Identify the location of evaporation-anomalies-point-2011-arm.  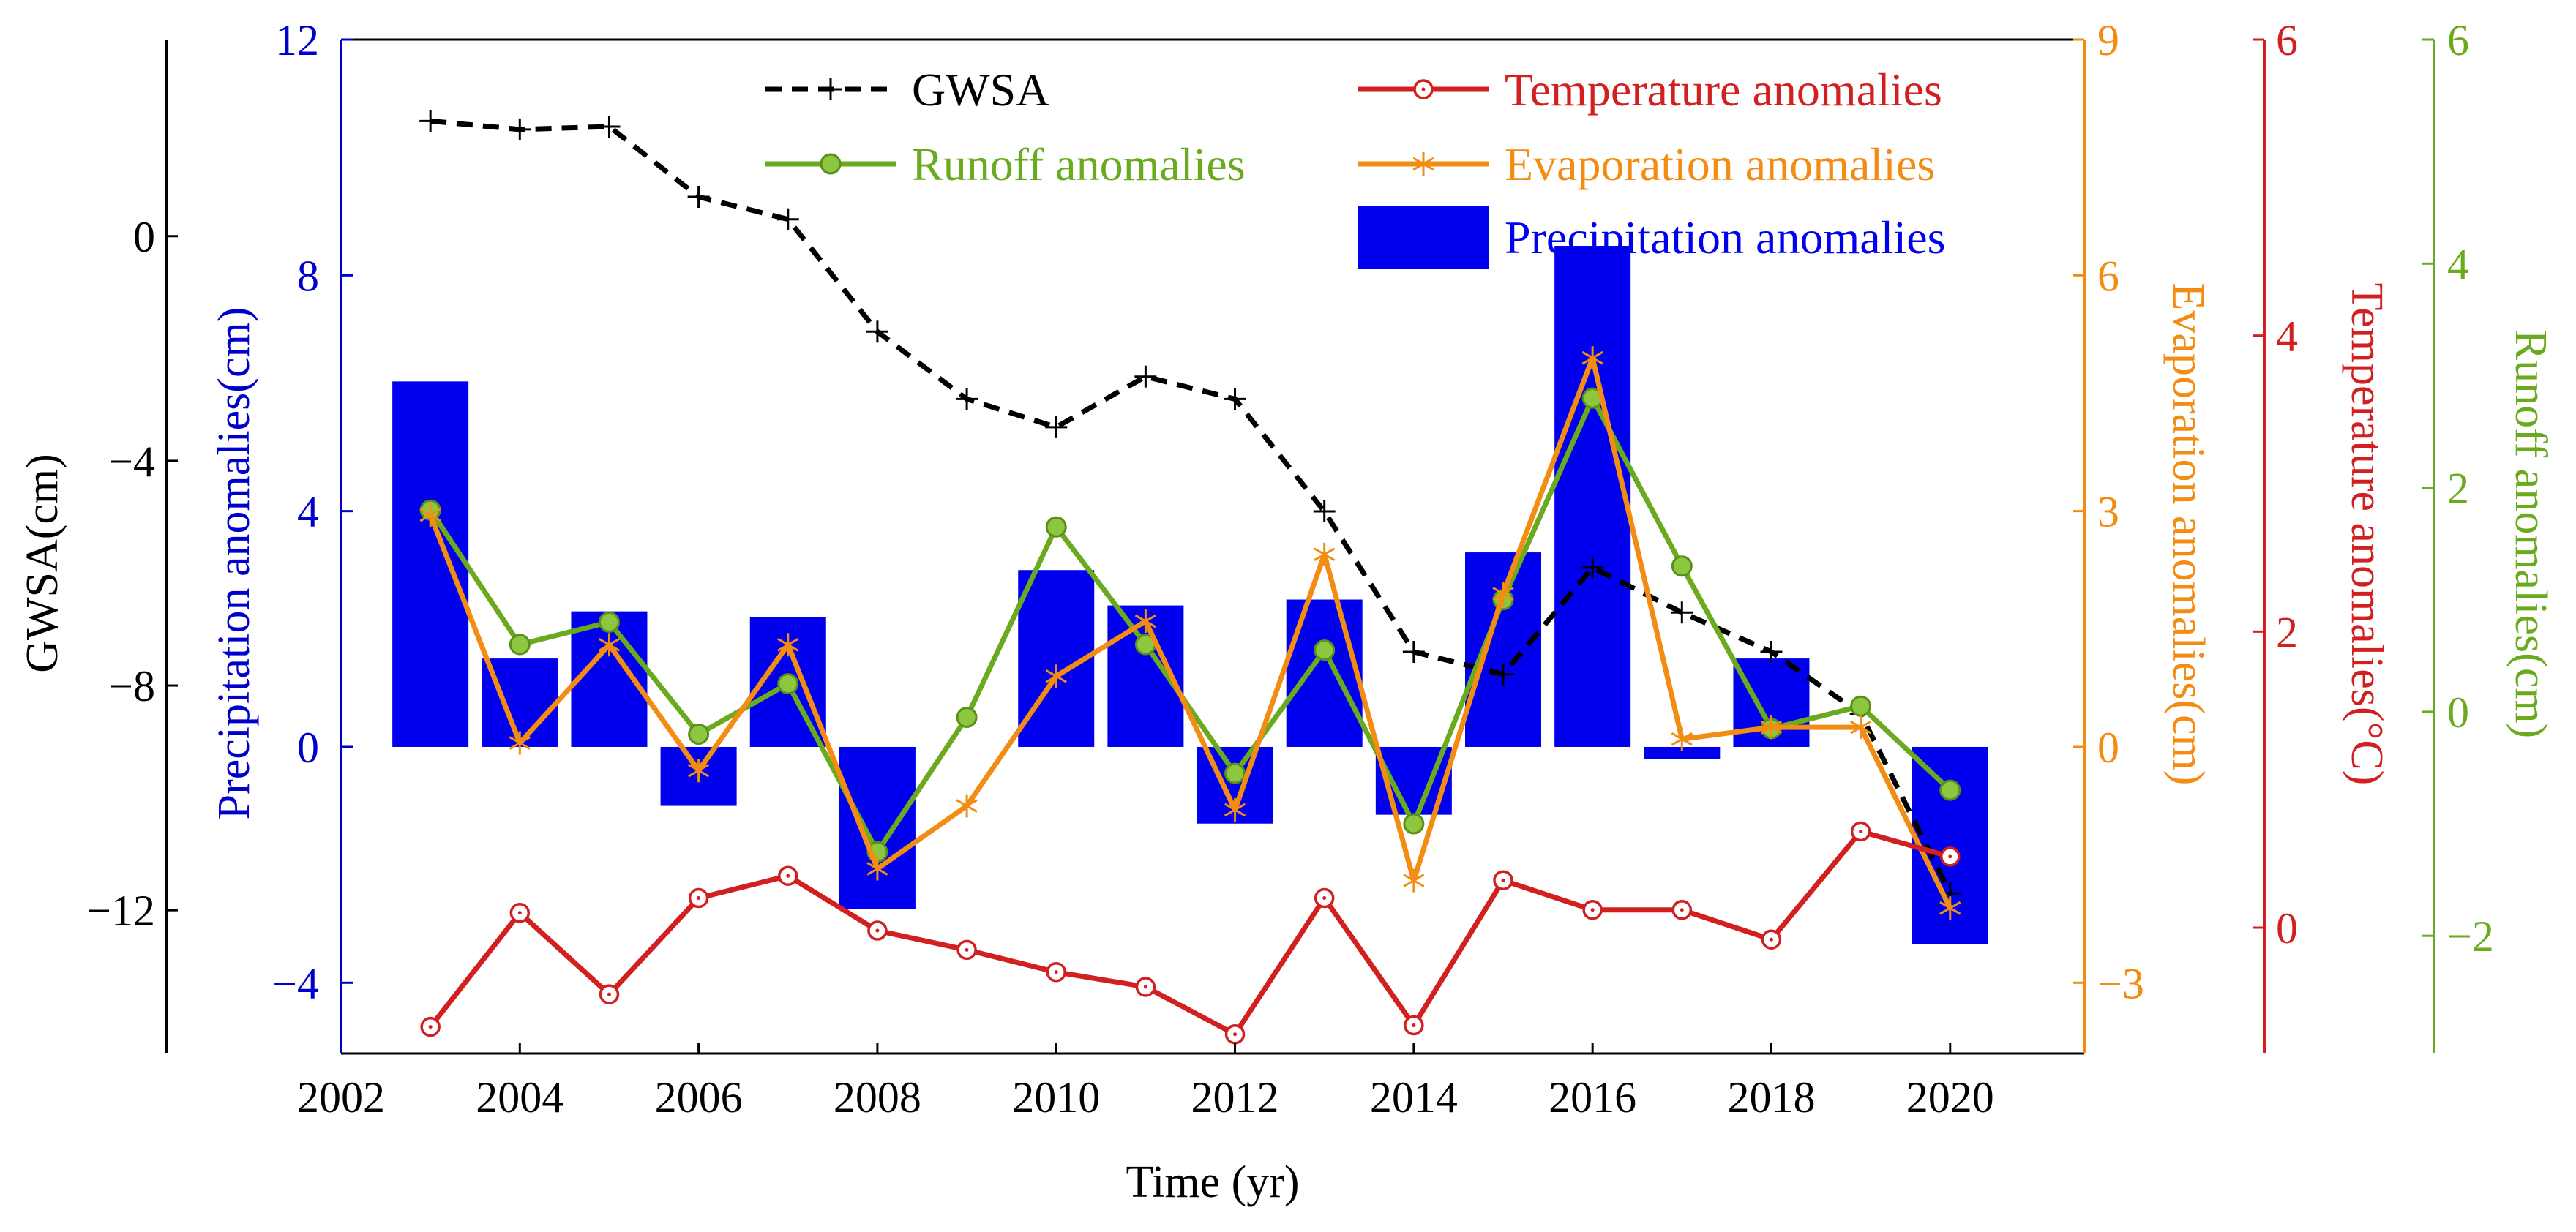
(1145, 621).